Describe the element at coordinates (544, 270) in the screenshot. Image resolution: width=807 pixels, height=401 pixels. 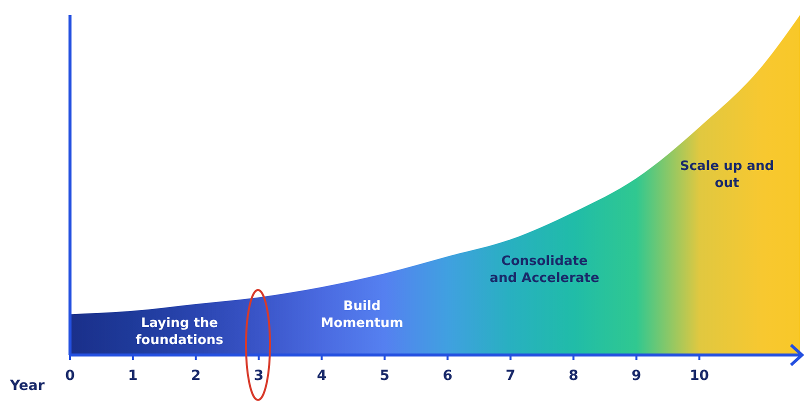
I see `annotation: Consolidate and Accelerate` at that location.